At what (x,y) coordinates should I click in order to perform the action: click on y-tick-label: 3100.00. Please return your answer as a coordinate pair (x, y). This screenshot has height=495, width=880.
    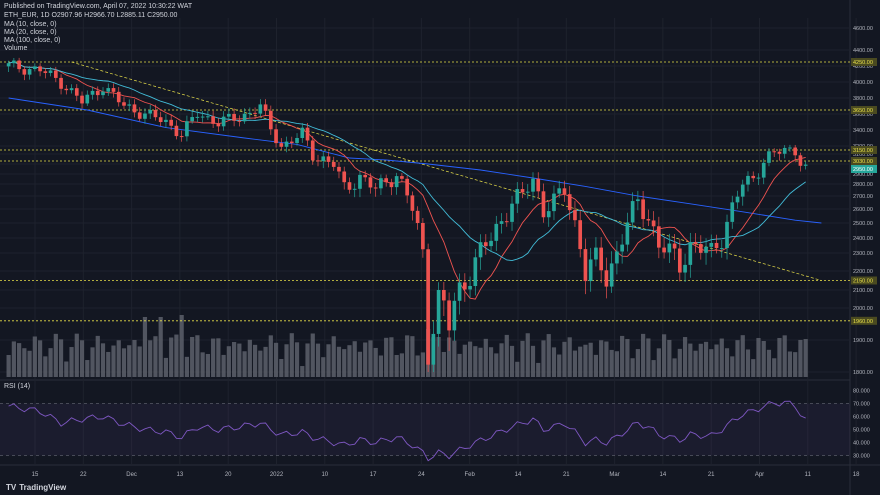
    Looking at the image, I should click on (863, 155).